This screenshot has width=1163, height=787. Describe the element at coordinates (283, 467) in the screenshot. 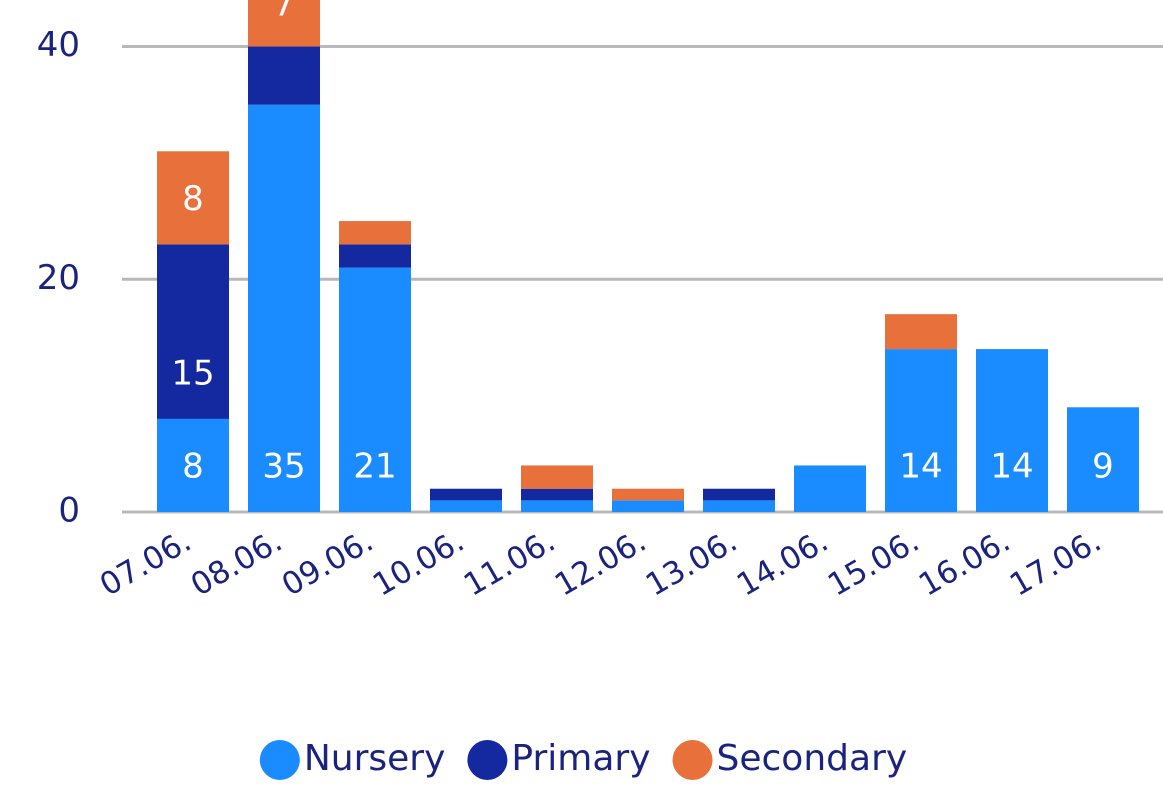

I see `data-label: 35` at that location.